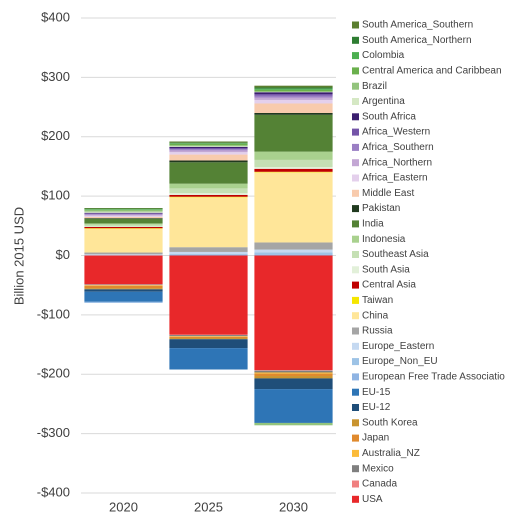  What do you see at coordinates (398, 147) in the screenshot?
I see `legend-label: Africa_Southern` at bounding box center [398, 147].